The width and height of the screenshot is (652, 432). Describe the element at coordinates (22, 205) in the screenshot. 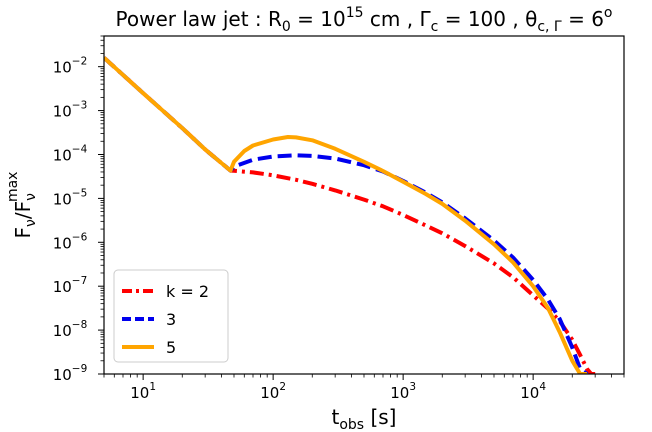

I see `y-axis-label: Fν/Fνmax` at that location.